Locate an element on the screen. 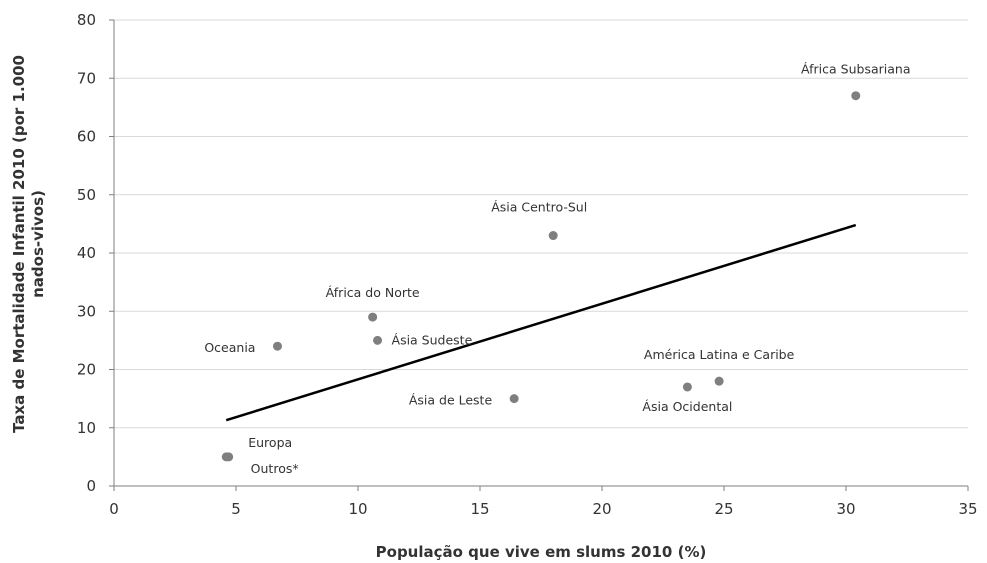 This screenshot has height=563, width=987. y-tick-label: 10 is located at coordinates (86, 428).